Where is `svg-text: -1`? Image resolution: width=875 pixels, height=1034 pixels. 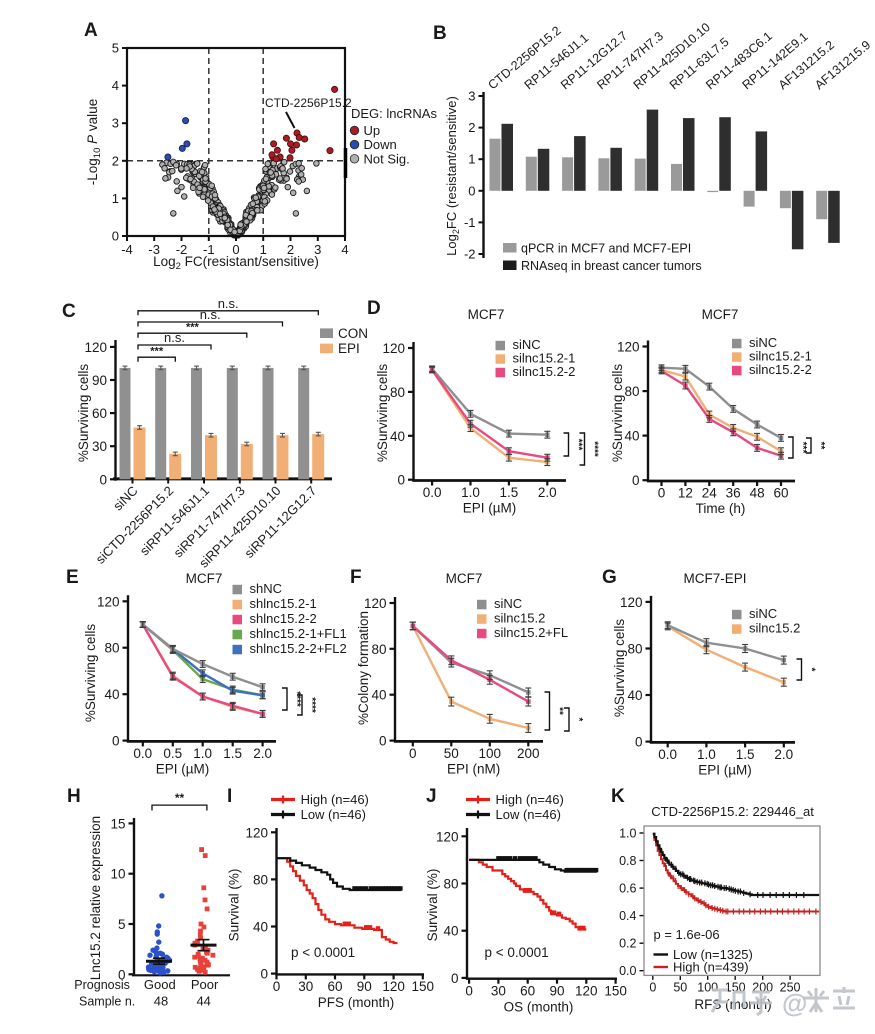
svg-text: -1 is located at coordinates (209, 249).